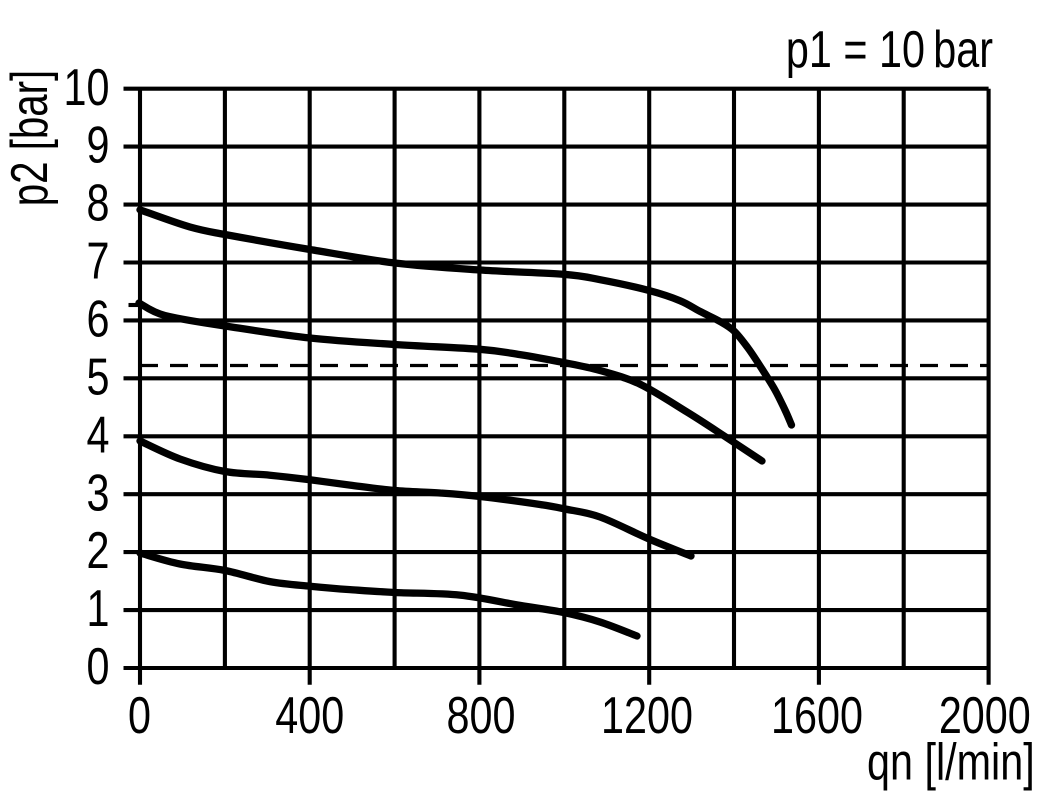 The image size is (1051, 803). What do you see at coordinates (98, 492) in the screenshot?
I see `svg-text: 3` at bounding box center [98, 492].